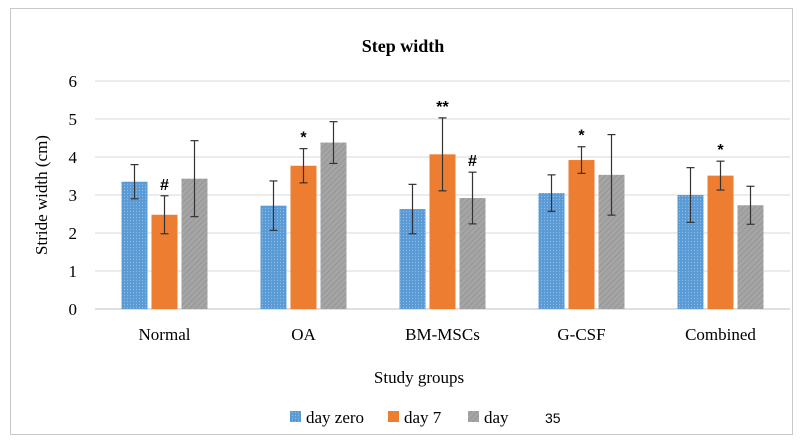 The width and height of the screenshot is (803, 443). What do you see at coordinates (442, 334) in the screenshot?
I see `x-tick-label: BM-MSCs` at bounding box center [442, 334].